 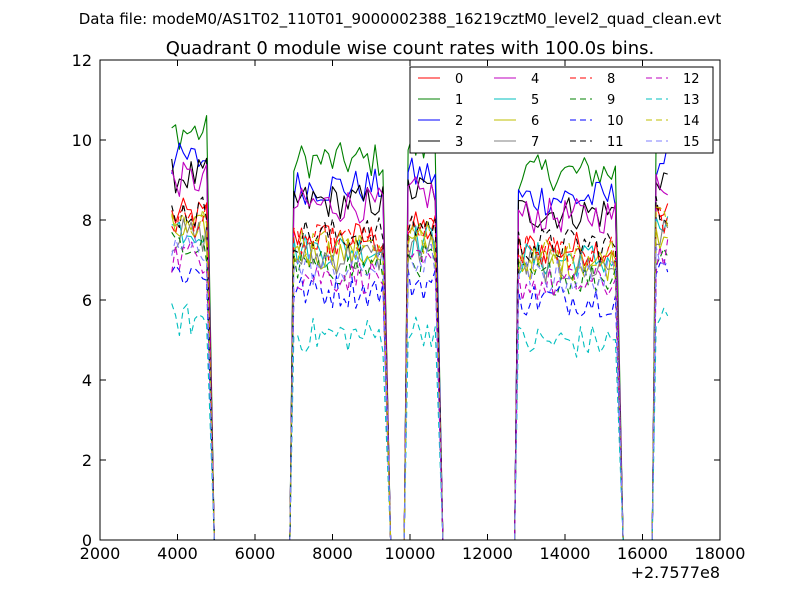 I want to click on y-tick-label: 4, so click(x=87, y=380).